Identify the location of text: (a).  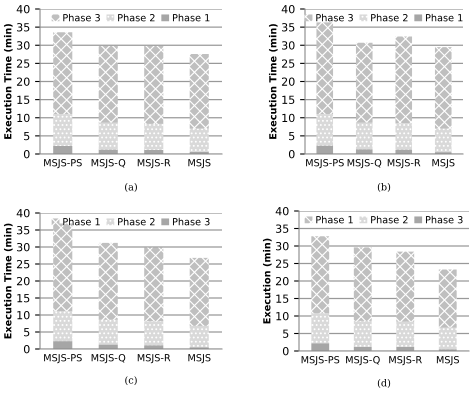
(131, 187).